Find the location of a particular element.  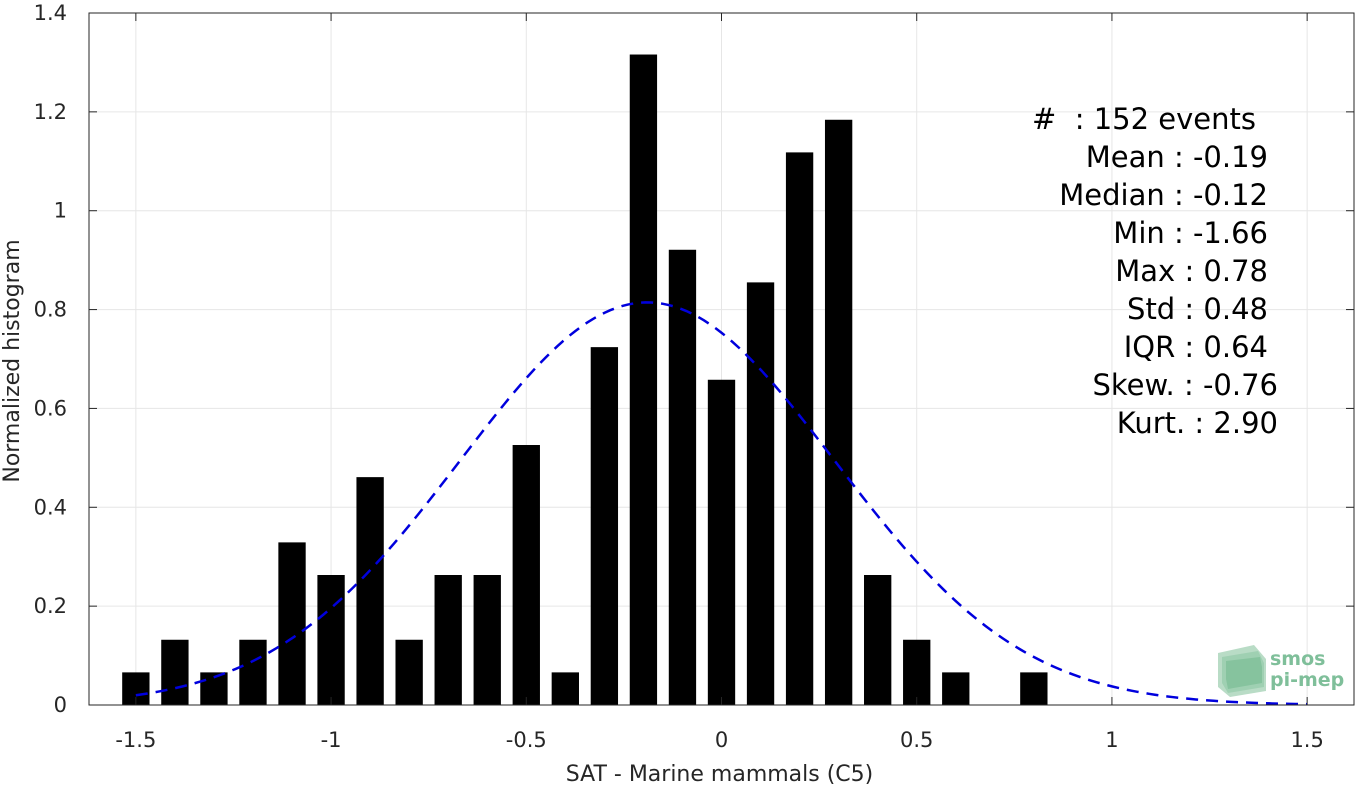

x-tick-label-3: 0 is located at coordinates (721, 740).